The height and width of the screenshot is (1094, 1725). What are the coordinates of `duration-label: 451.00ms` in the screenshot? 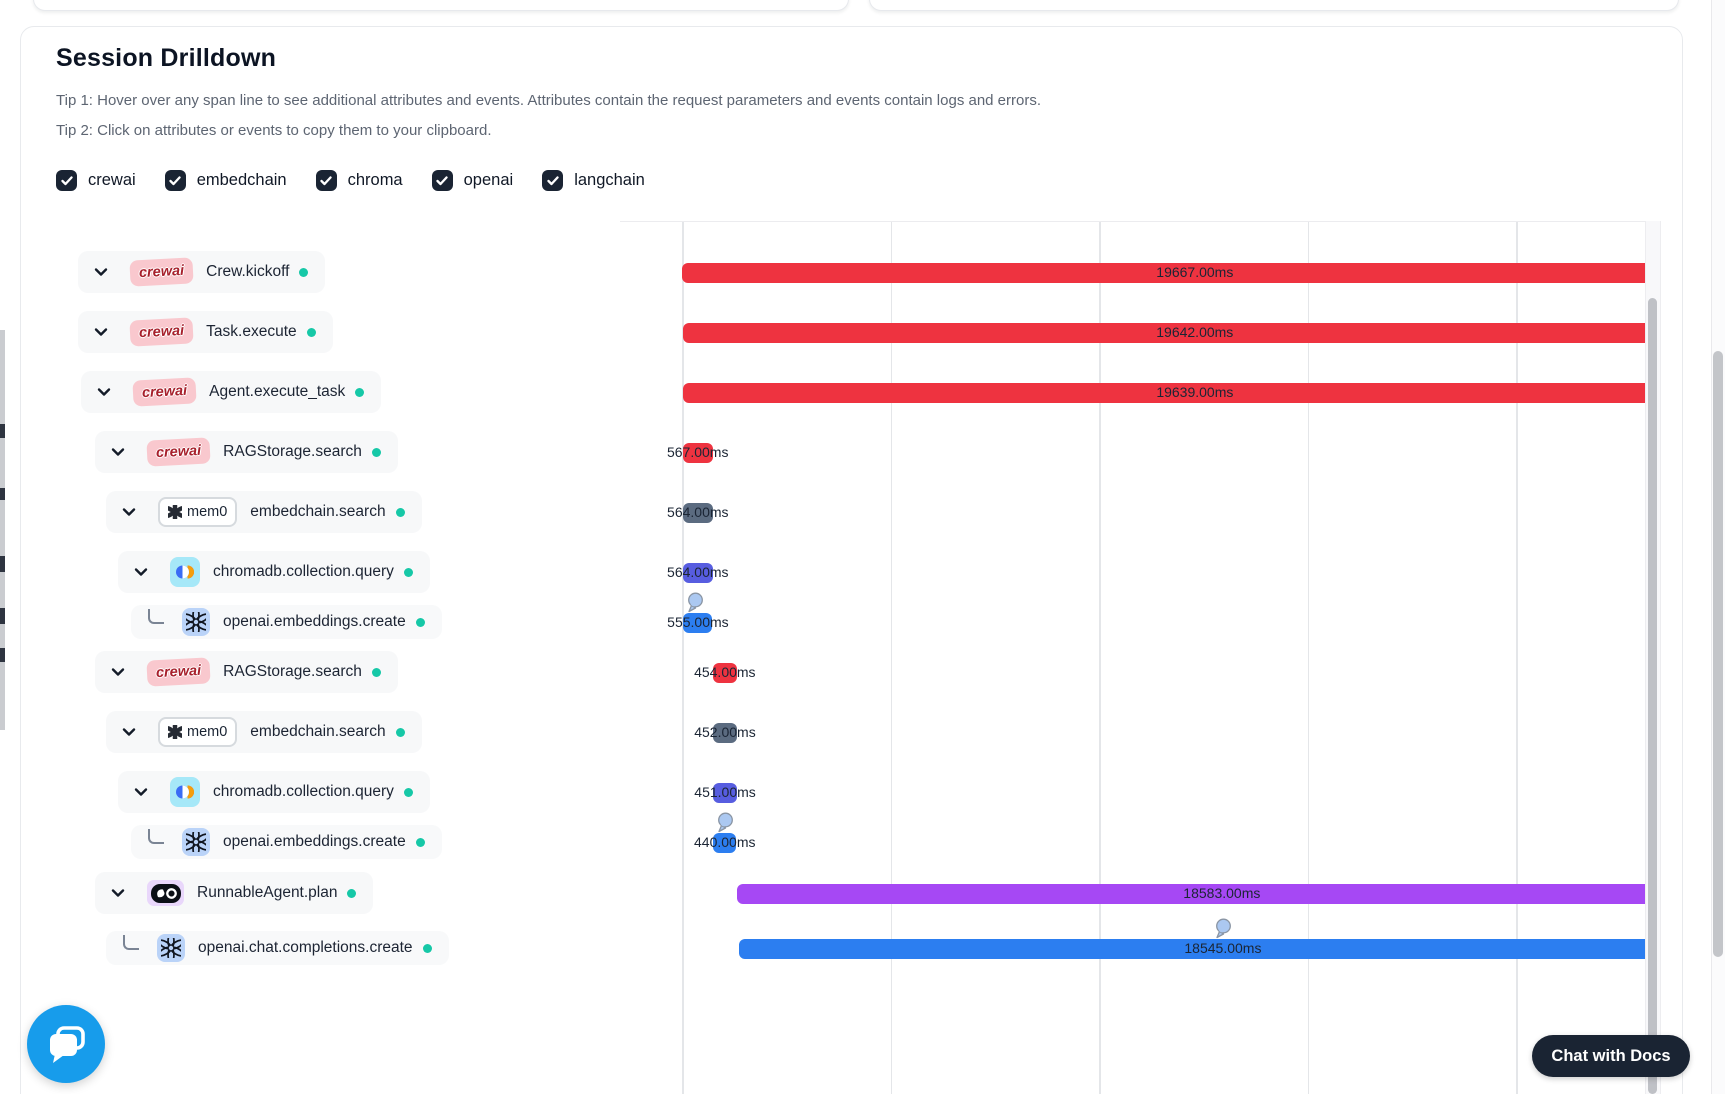 It's located at (725, 792).